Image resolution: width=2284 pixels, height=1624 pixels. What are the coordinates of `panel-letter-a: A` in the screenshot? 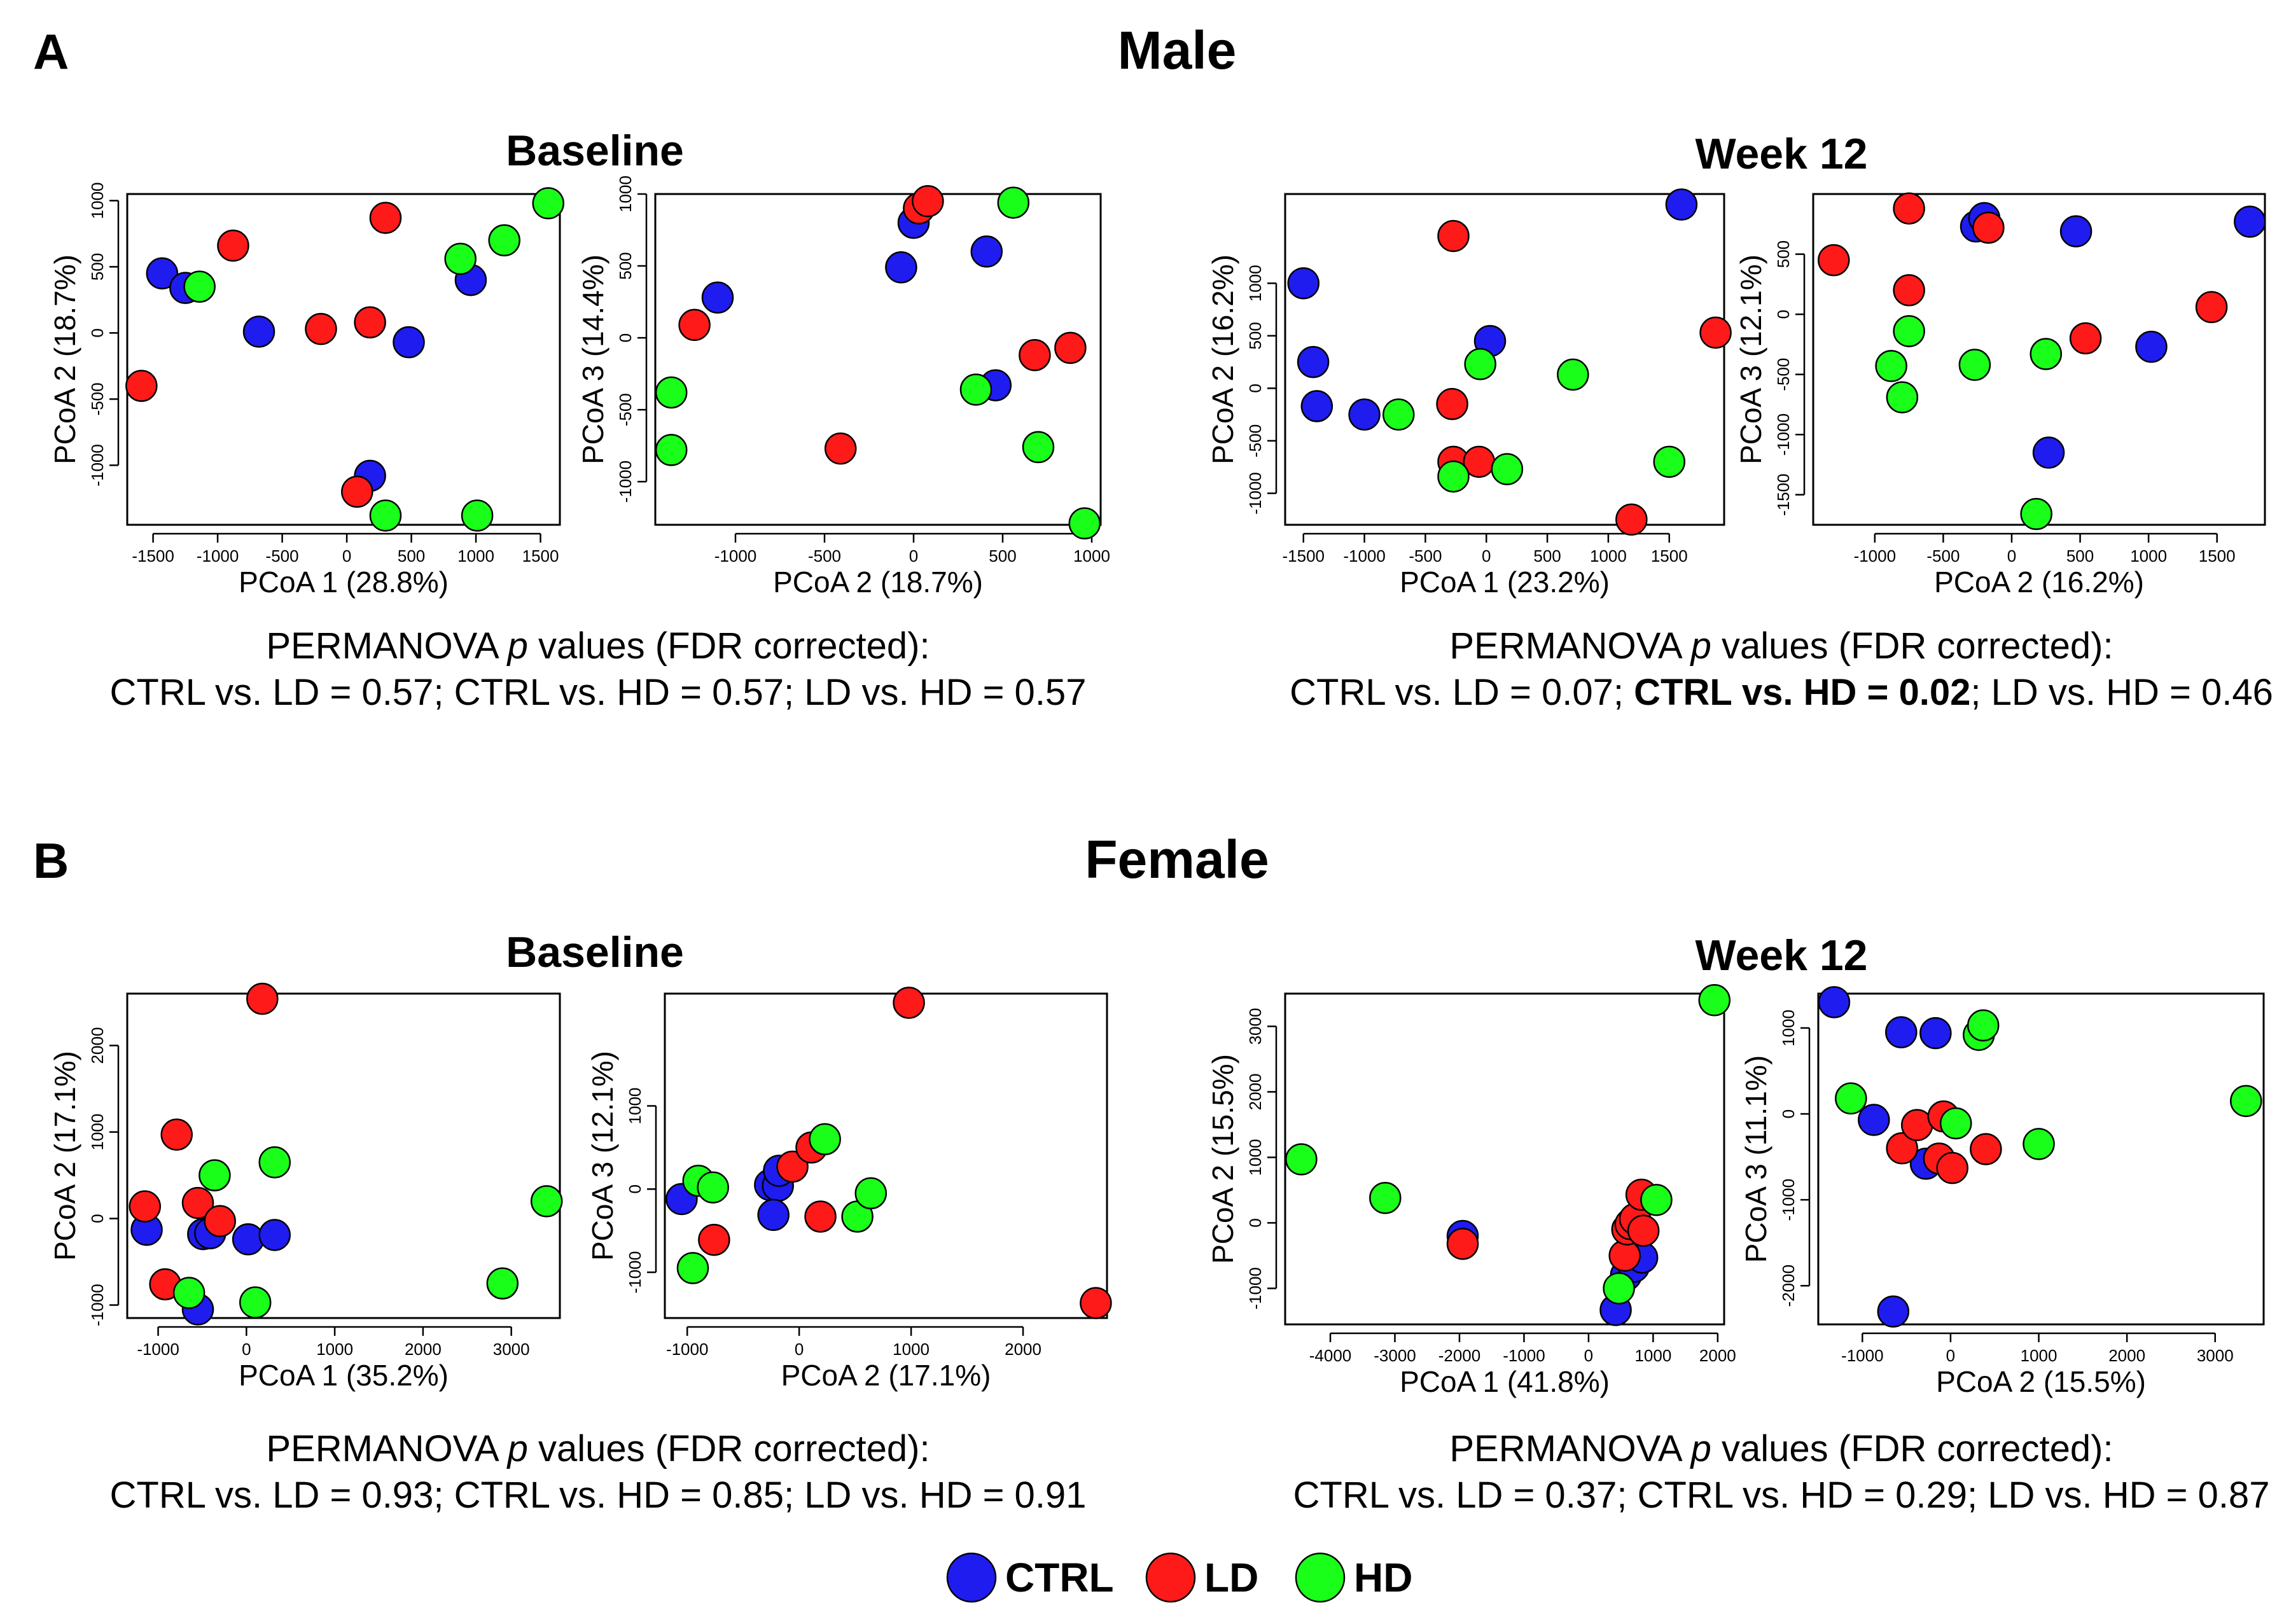 It's located at (51, 52).